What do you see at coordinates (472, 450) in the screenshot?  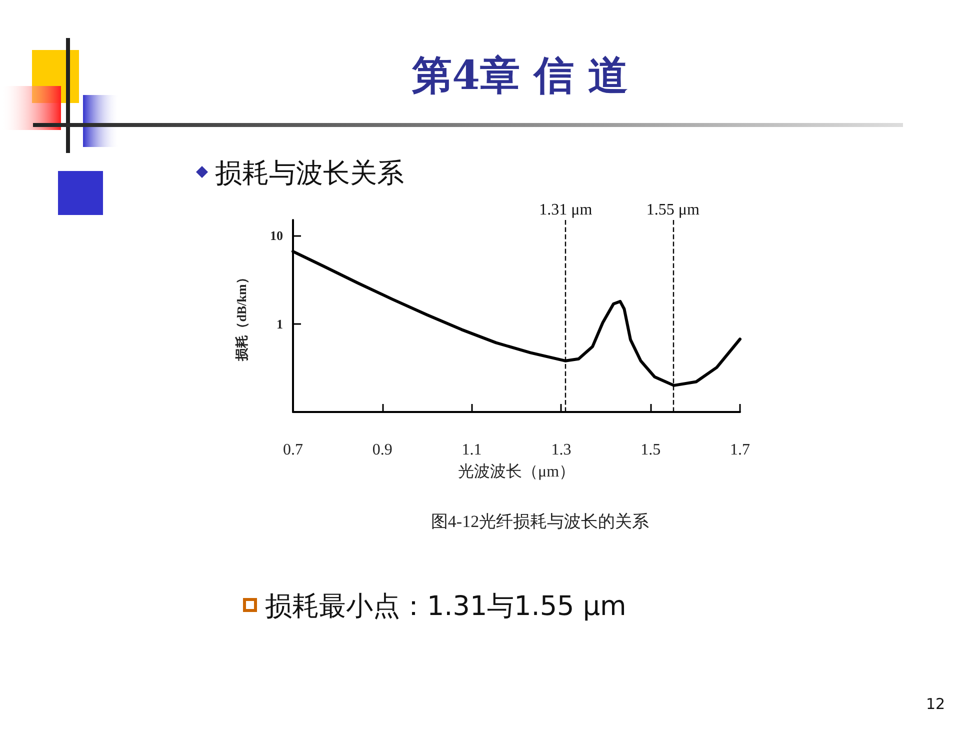 I see `x-tick-label: 1.1` at bounding box center [472, 450].